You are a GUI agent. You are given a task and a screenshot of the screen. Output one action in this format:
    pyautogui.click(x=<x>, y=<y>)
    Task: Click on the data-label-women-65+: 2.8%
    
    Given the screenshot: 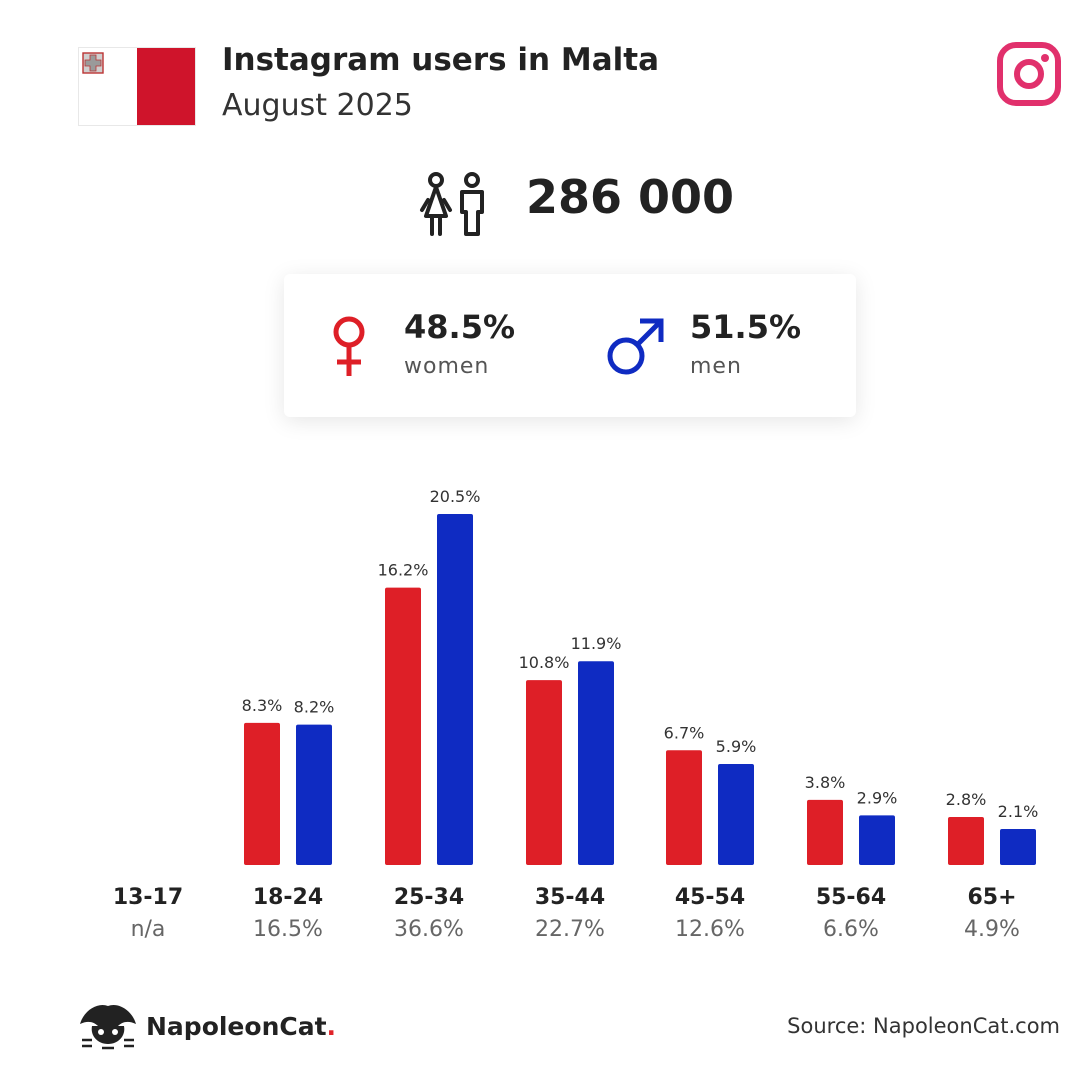 What is the action you would take?
    pyautogui.click(x=966, y=799)
    